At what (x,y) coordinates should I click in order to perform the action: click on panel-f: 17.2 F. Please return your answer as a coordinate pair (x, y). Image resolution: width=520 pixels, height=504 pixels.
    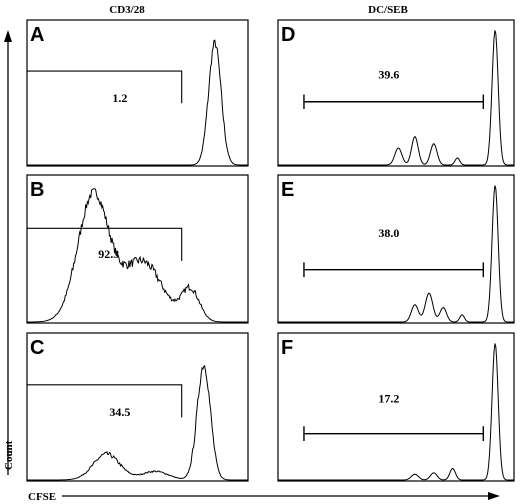
    Looking at the image, I should click on (396, 407).